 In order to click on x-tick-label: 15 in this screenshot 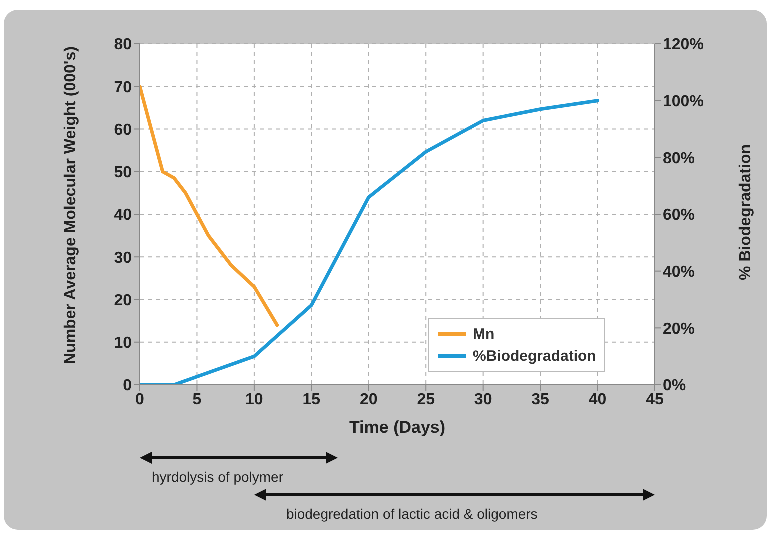, I will do `click(311, 399)`.